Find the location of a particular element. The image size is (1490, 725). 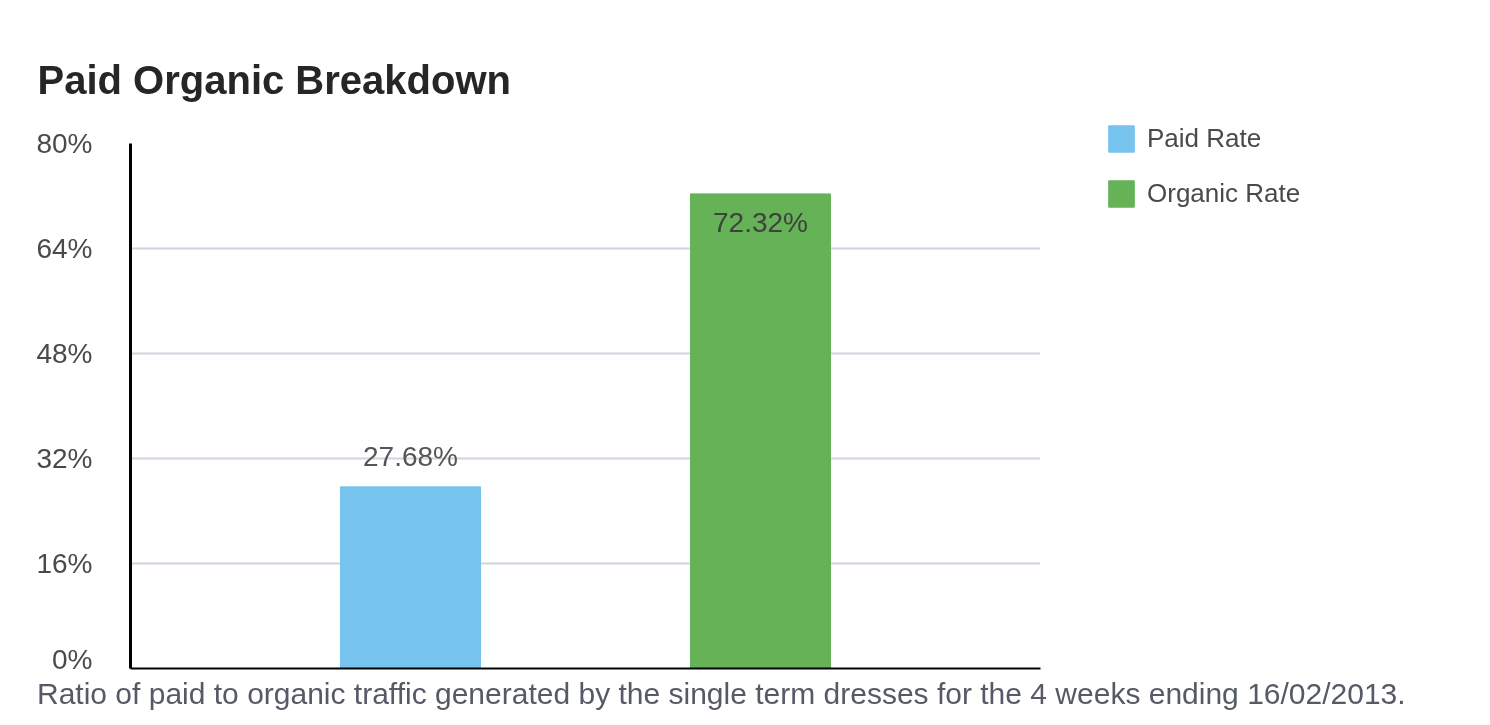

y-tick-label: 64% is located at coordinates (64, 248).